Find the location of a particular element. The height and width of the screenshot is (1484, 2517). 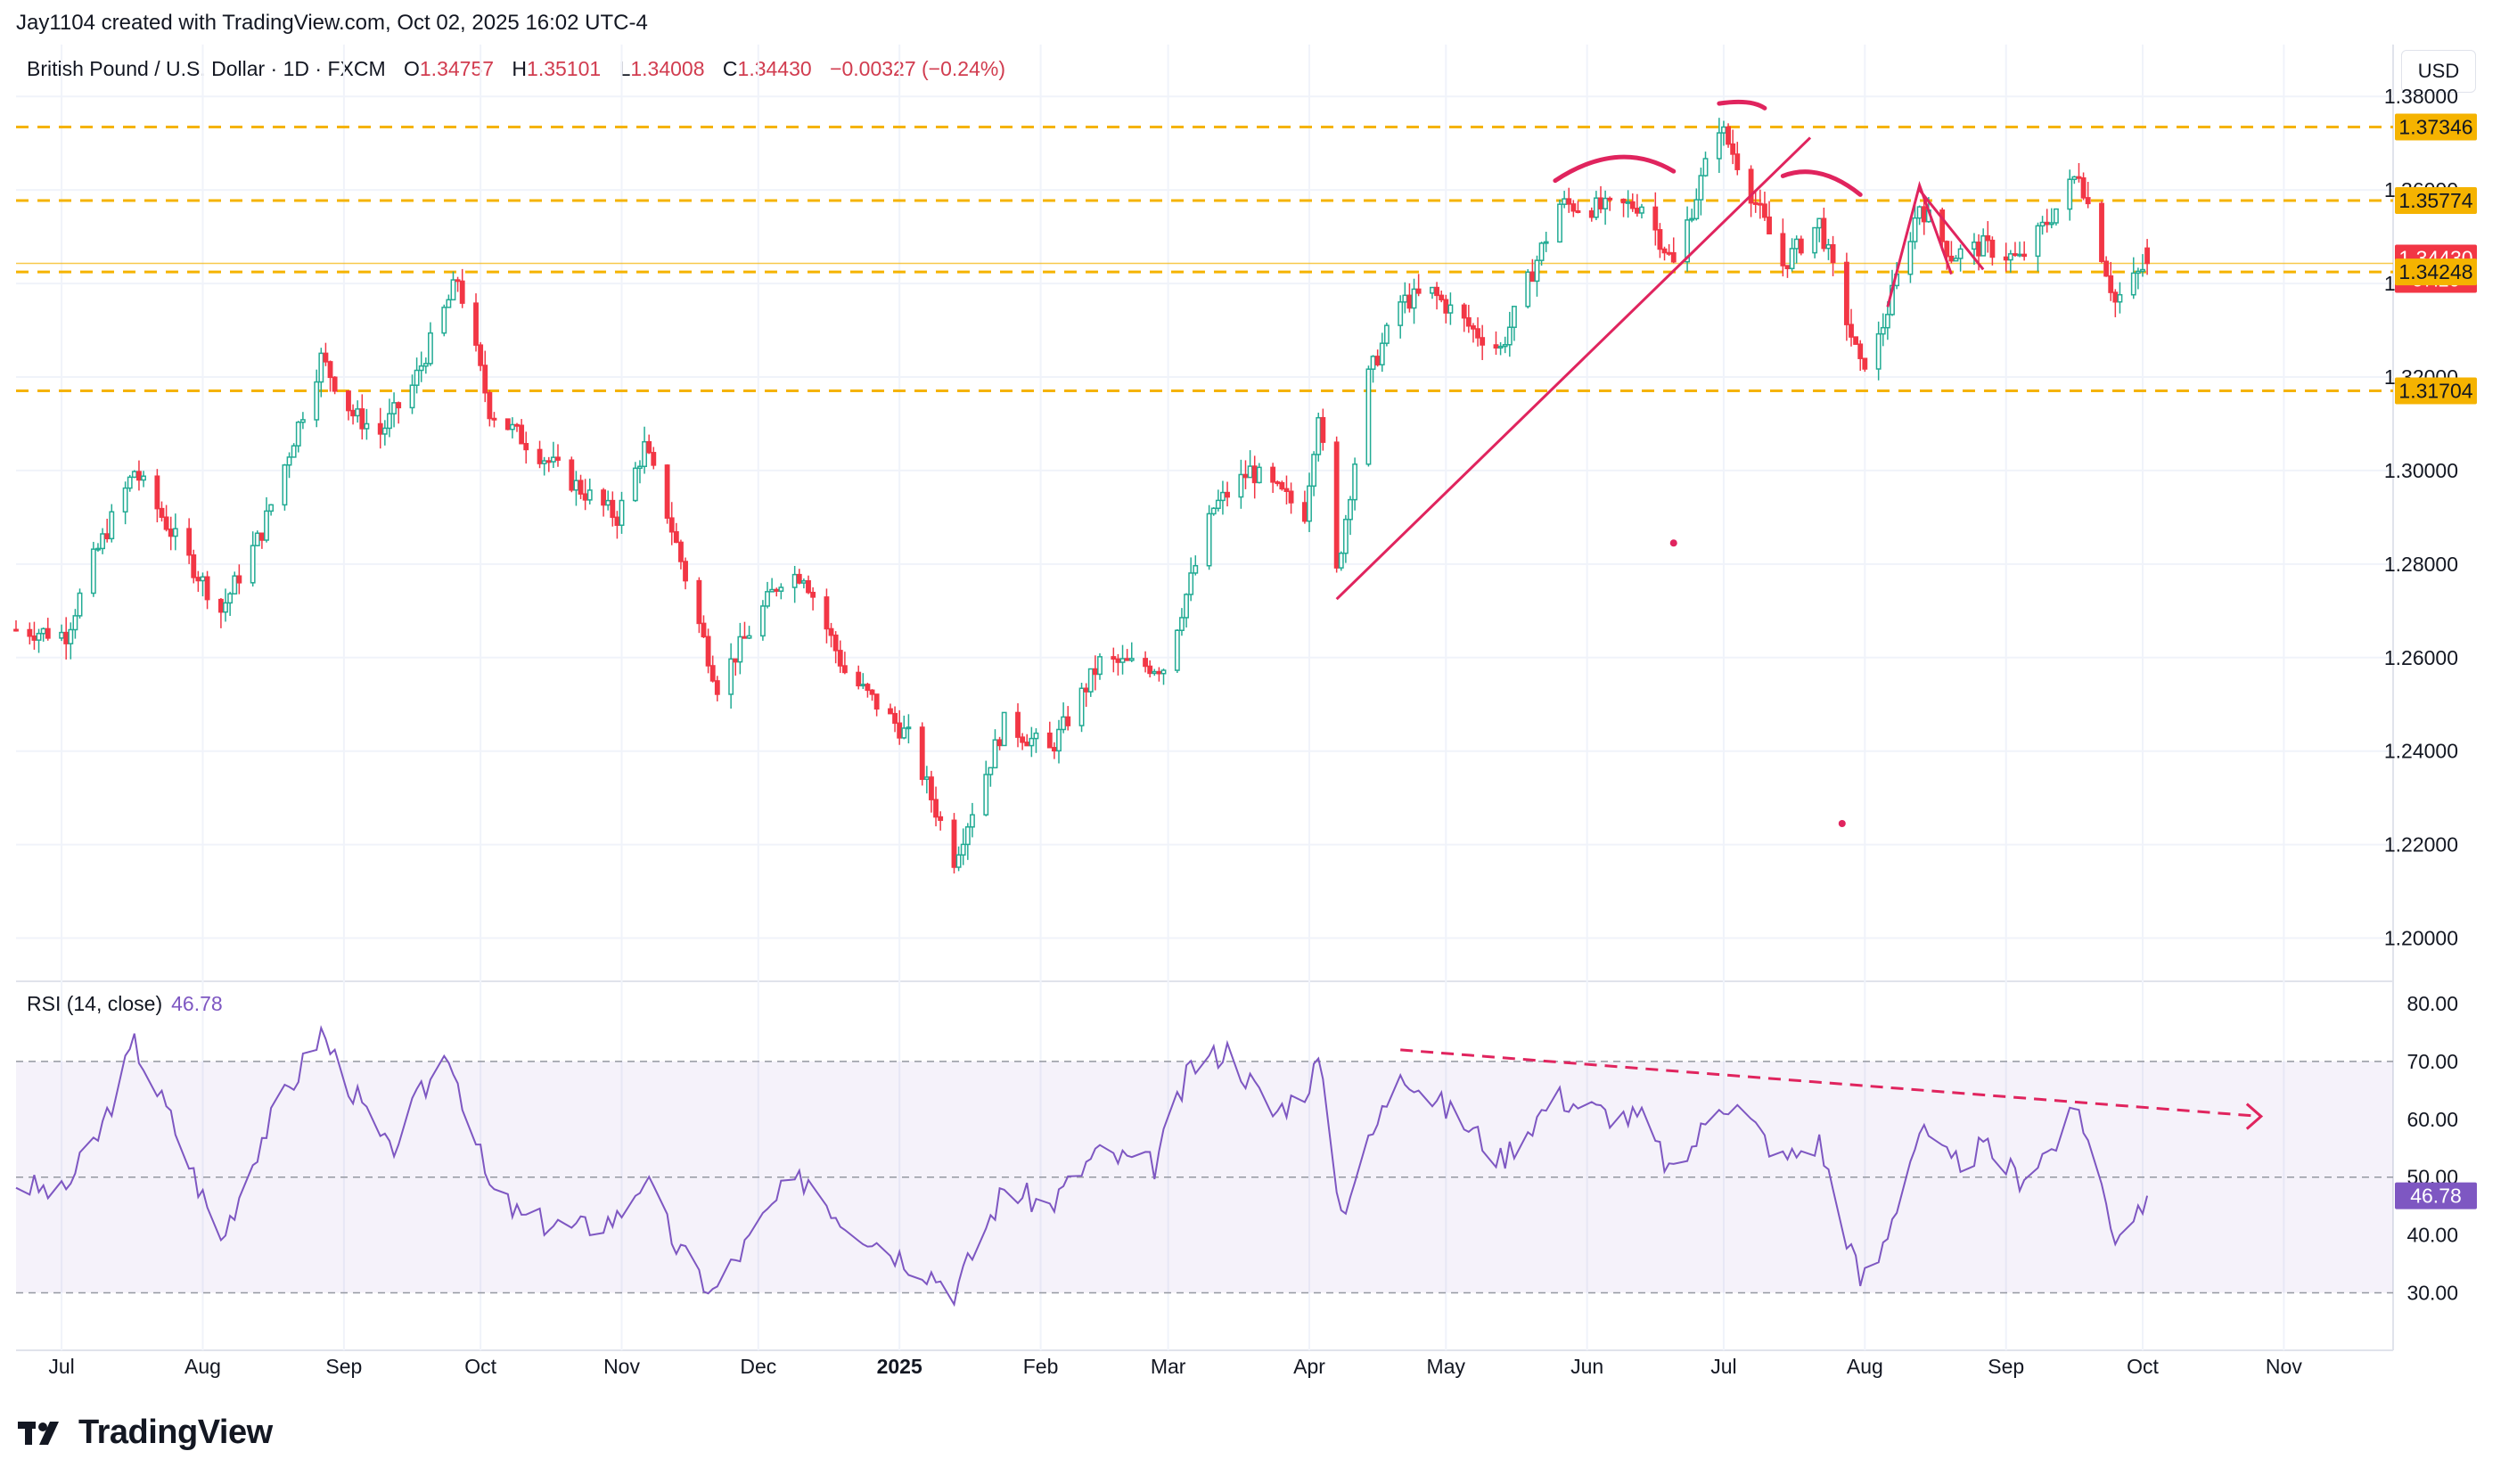

price-tick-label: 1.20000 is located at coordinates (2421, 938).